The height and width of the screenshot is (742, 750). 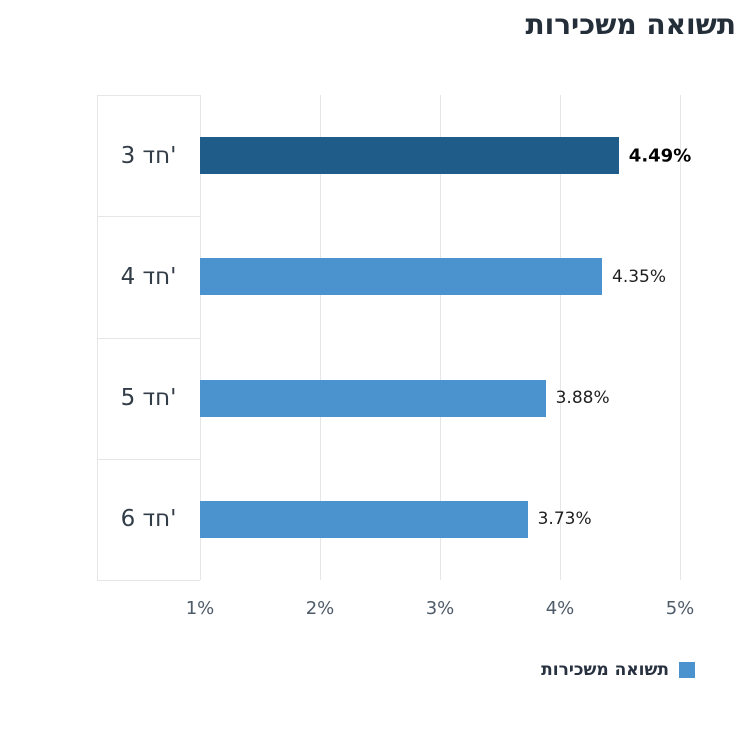 What do you see at coordinates (630, 24) in the screenshot?
I see `chart-title: תשואה משכירות` at bounding box center [630, 24].